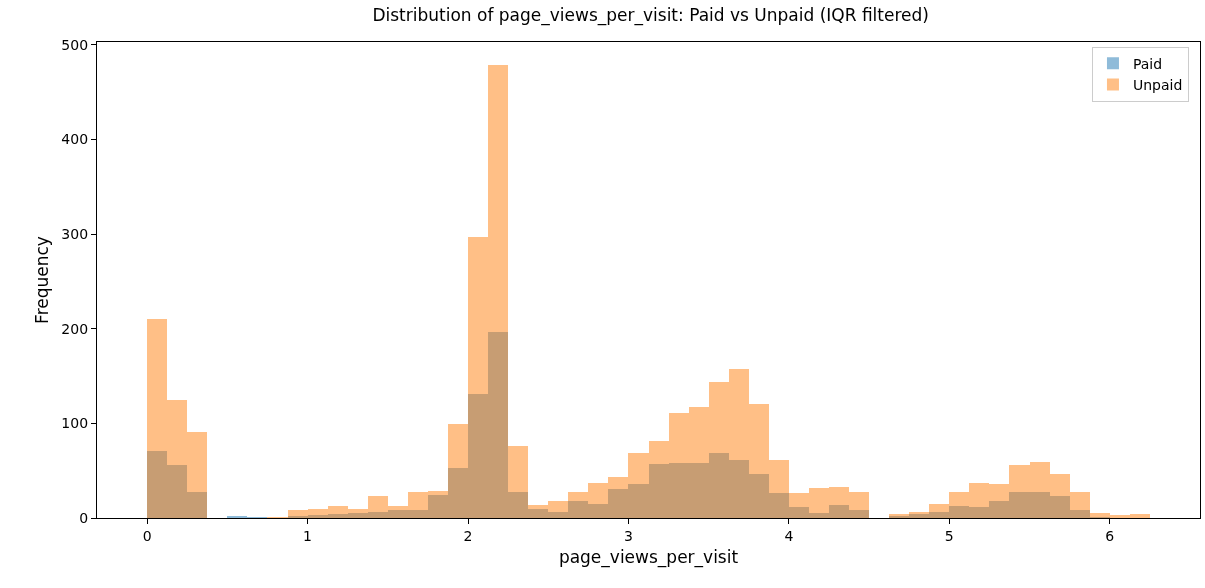 Image resolution: width=1205 pixels, height=588 pixels. I want to click on x-tick-label: 3, so click(628, 535).